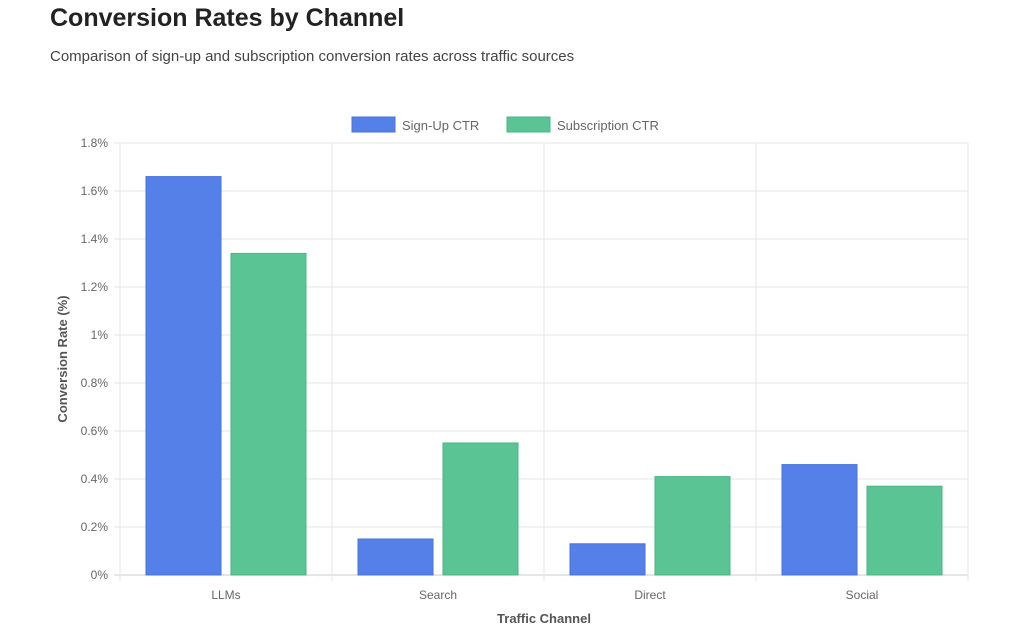 The image size is (1024, 640). Describe the element at coordinates (100, 575) in the screenshot. I see `y-tick-label: 0%` at that location.